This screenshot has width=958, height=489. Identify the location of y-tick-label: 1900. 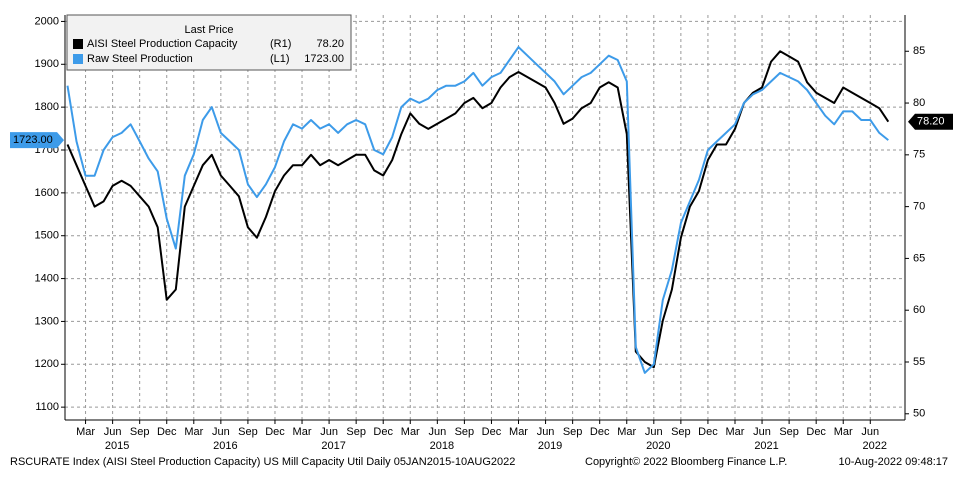
(47, 64).